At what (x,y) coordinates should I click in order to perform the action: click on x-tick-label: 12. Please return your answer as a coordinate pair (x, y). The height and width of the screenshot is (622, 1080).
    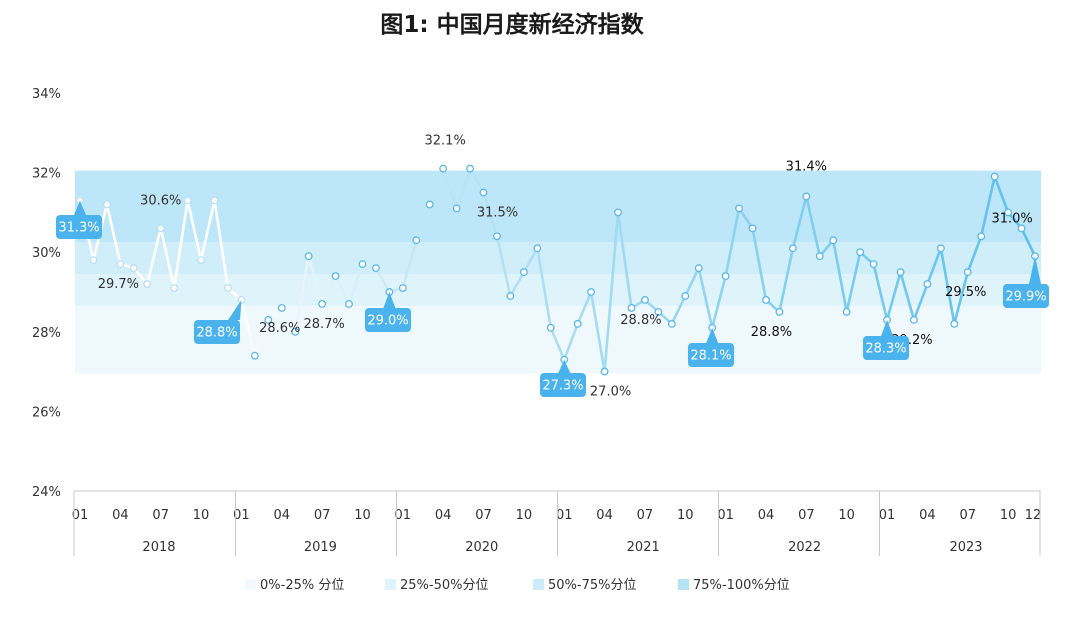
    Looking at the image, I should click on (1033, 515).